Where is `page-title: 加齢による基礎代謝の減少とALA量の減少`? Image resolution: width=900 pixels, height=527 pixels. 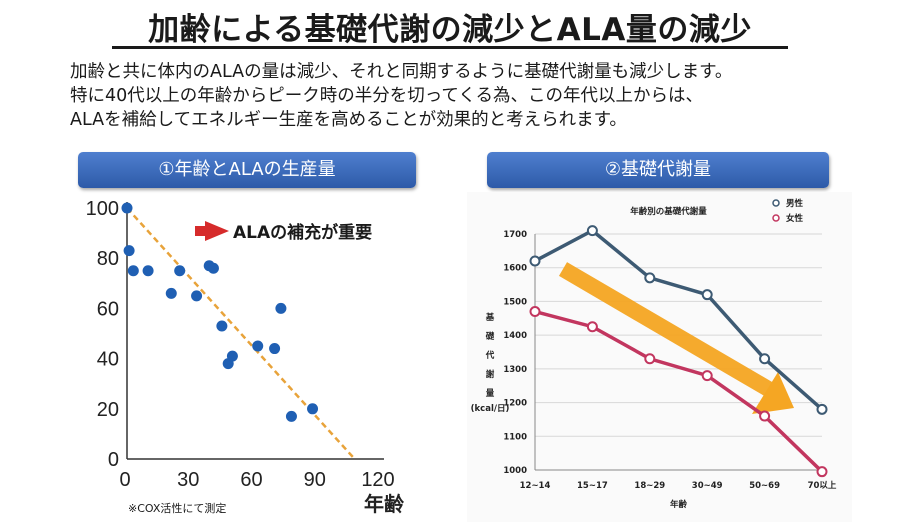 page-title: 加齢による基礎代謝の減少とALA量の減少 is located at coordinates (450, 30).